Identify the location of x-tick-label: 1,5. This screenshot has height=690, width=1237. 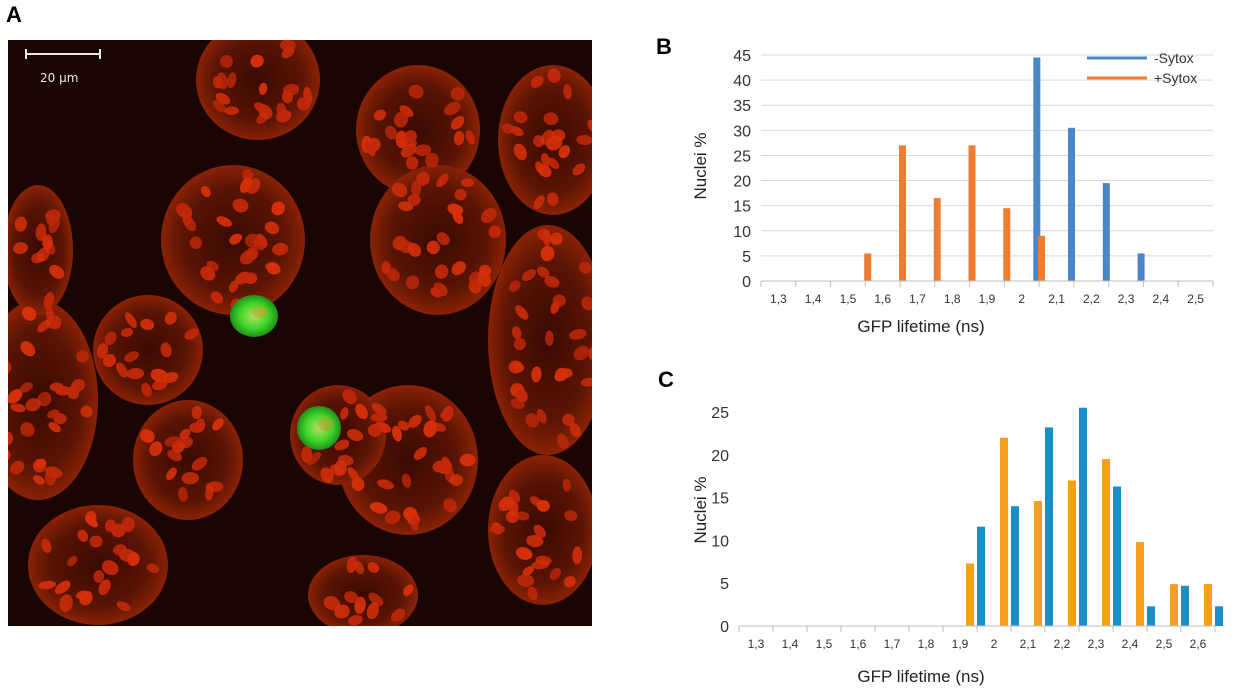
(848, 299).